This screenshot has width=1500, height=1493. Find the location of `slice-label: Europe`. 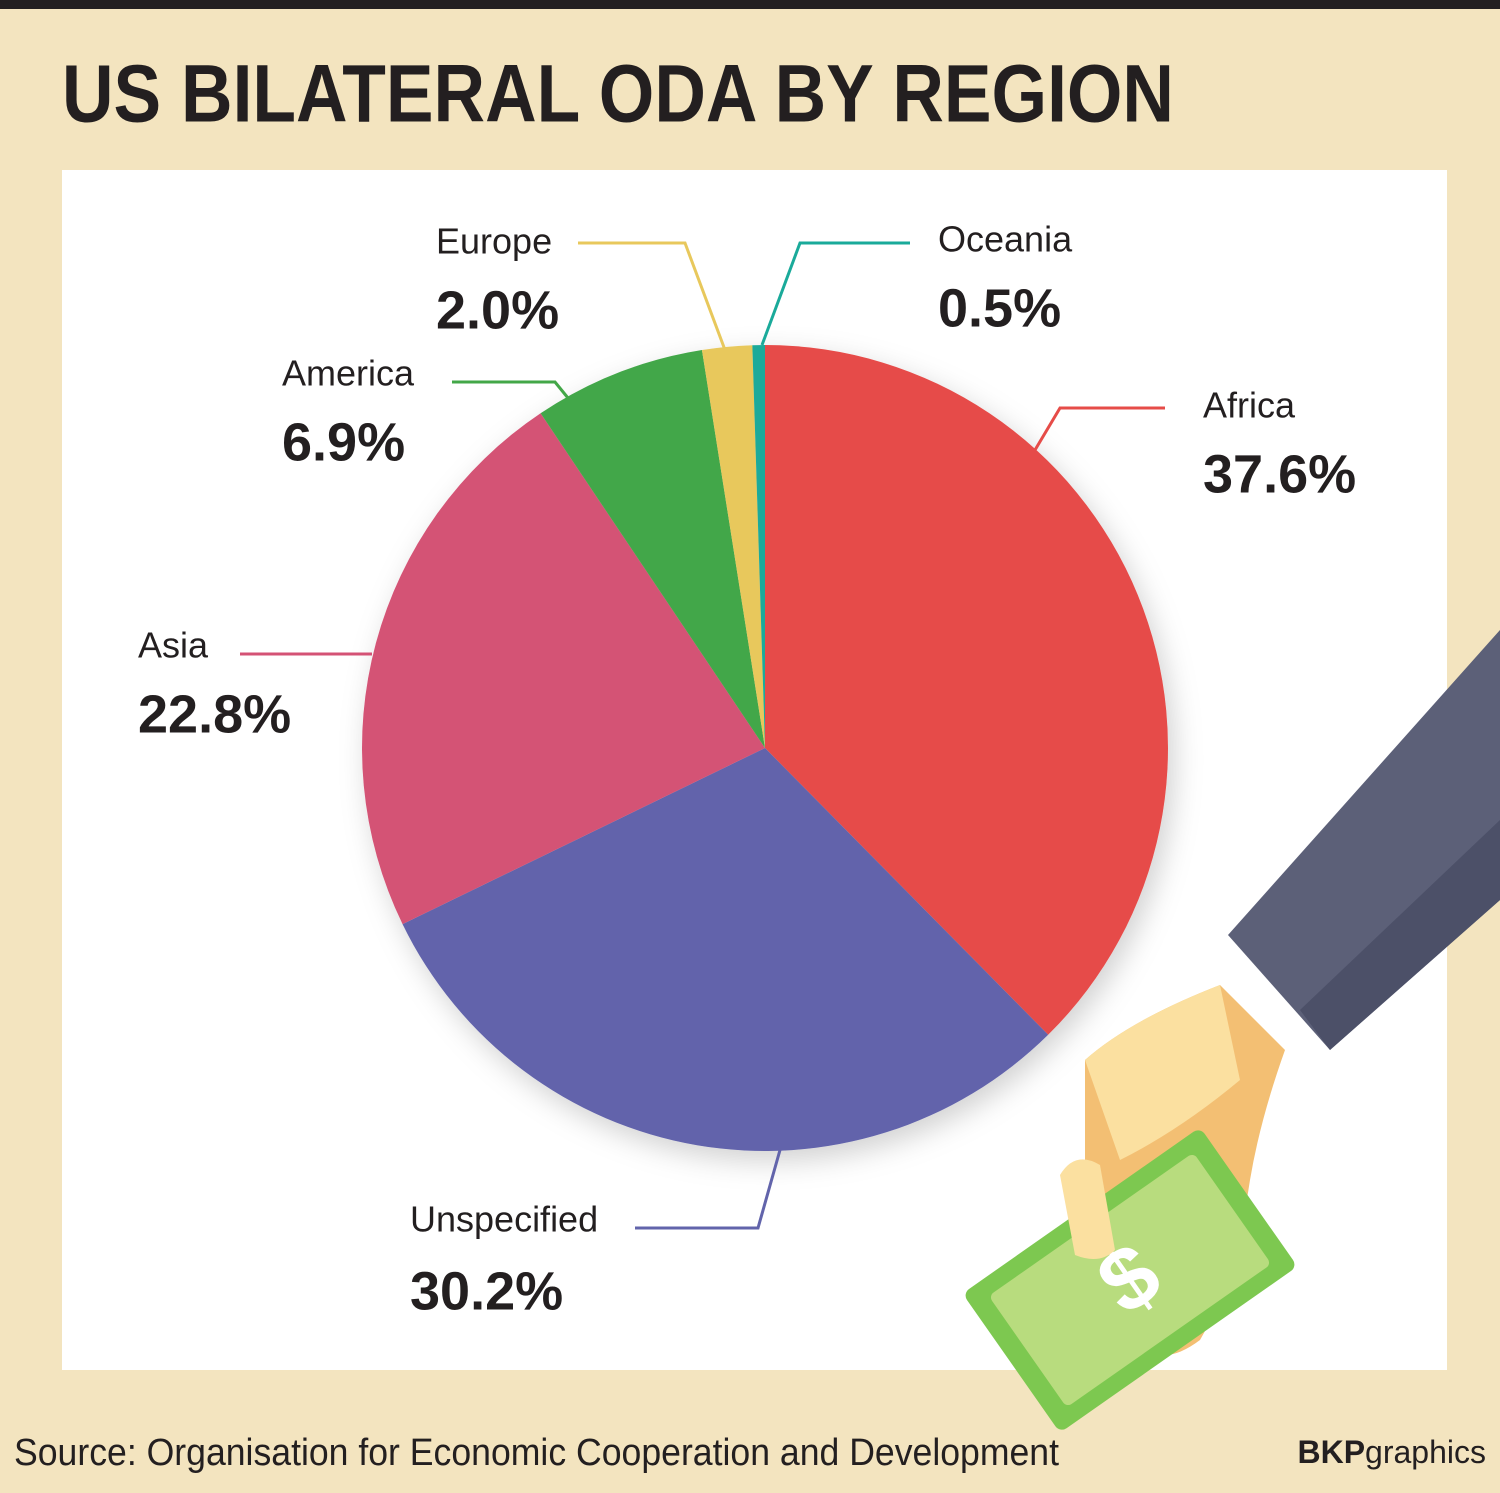

slice-label: Europe is located at coordinates (494, 241).